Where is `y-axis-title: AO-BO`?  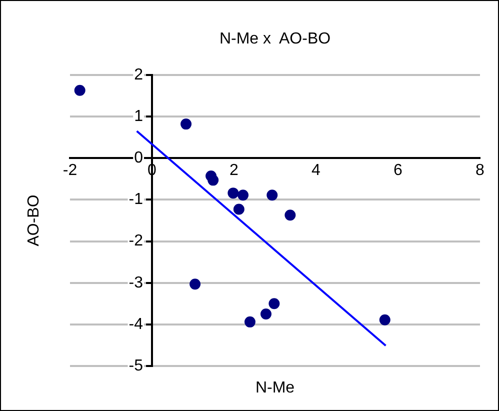 y-axis-title: AO-BO is located at coordinates (33, 220).